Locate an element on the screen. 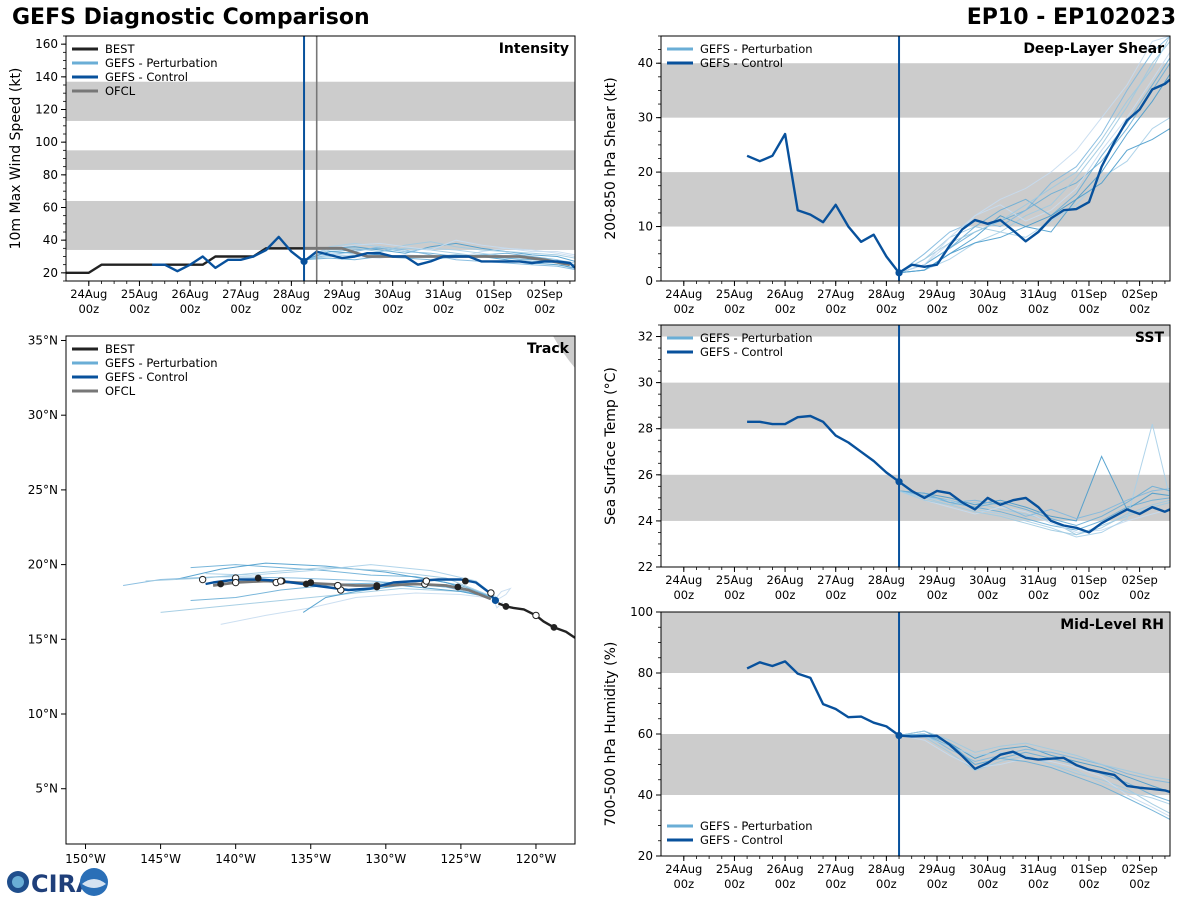 Image resolution: width=1200 pixels, height=900 pixels. rh-xtick-label: 28Aug is located at coordinates (886, 869).